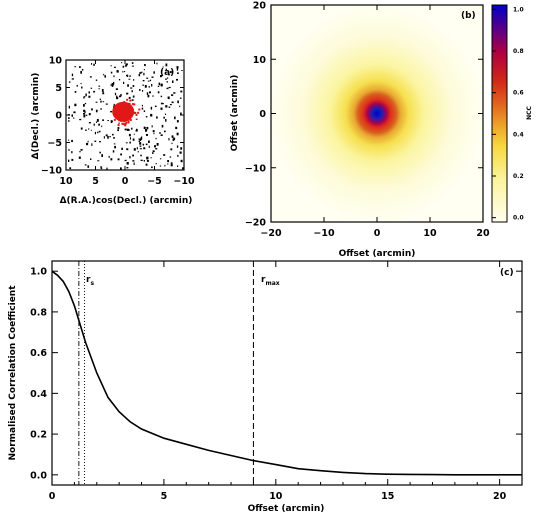 The width and height of the screenshot is (540, 518). What do you see at coordinates (38, 312) in the screenshot?
I see `c-ytick-label: 0.8` at bounding box center [38, 312].